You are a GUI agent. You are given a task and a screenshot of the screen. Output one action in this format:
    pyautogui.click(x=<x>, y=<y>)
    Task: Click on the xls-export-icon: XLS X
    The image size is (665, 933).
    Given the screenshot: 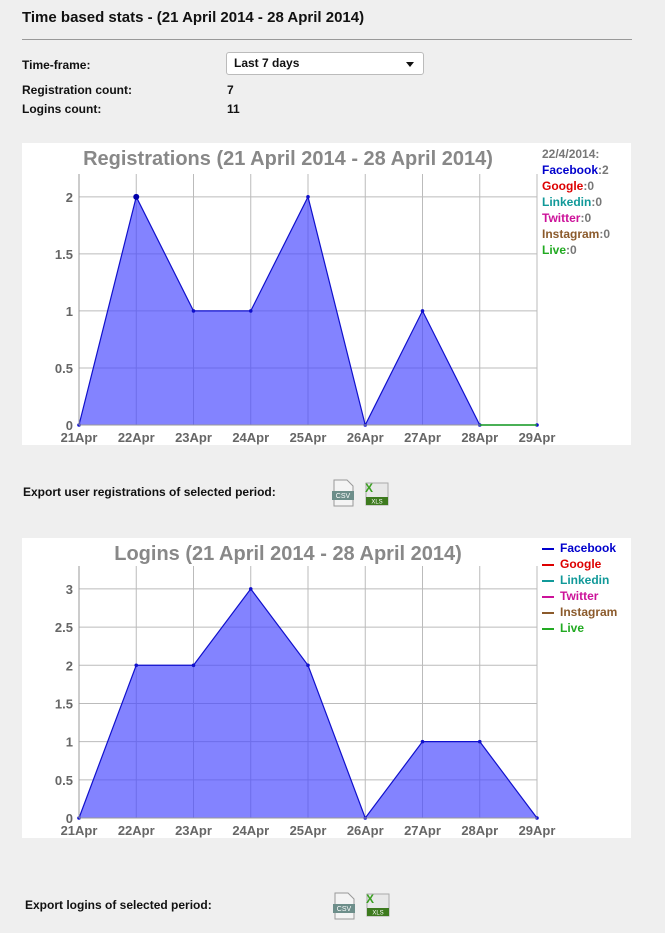 What is the action you would take?
    pyautogui.click(x=375, y=493)
    